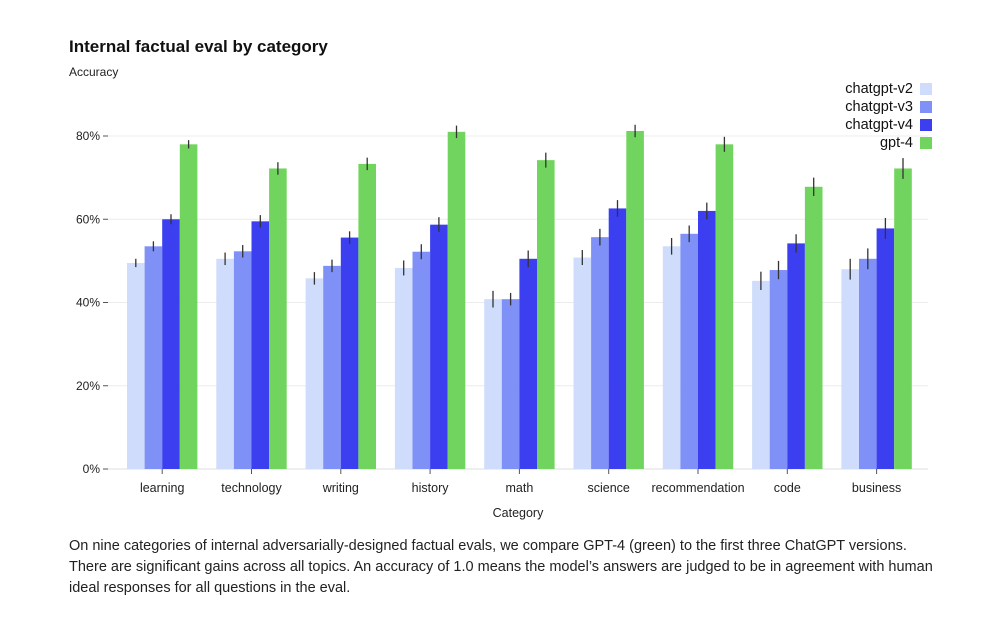  What do you see at coordinates (439, 346) in the screenshot?
I see `bar-chatgpt-v4-history` at bounding box center [439, 346].